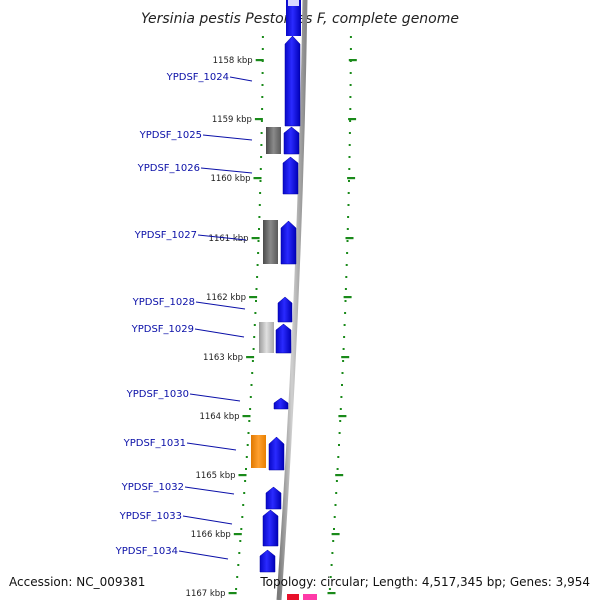 This screenshot has height=605, width=600. What do you see at coordinates (230, 179) in the screenshot?
I see `kbp-tick-label: 1160 kbp` at bounding box center [230, 179].